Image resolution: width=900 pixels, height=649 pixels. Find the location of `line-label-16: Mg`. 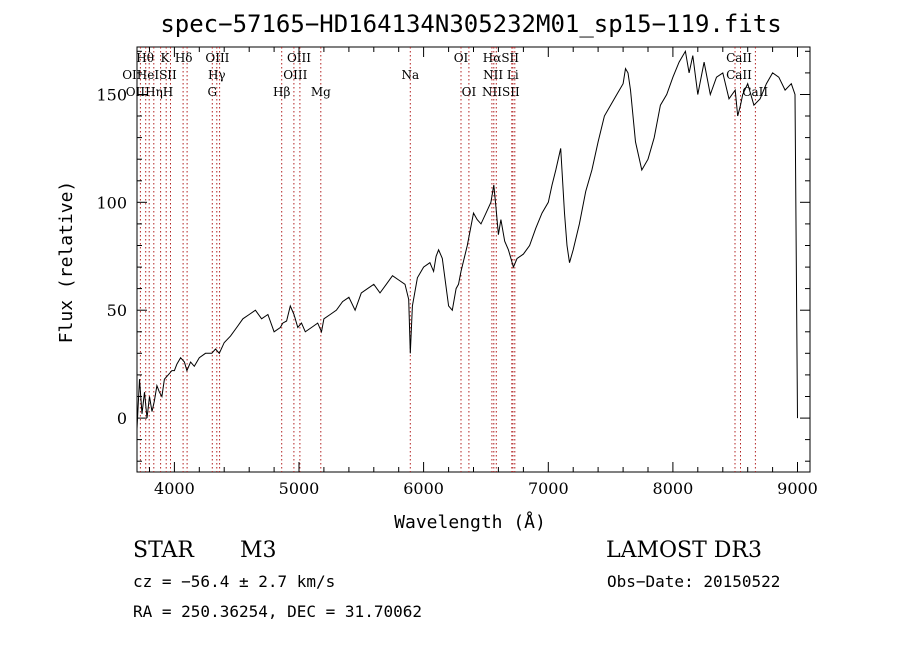

line-label-16: Mg is located at coordinates (321, 92).